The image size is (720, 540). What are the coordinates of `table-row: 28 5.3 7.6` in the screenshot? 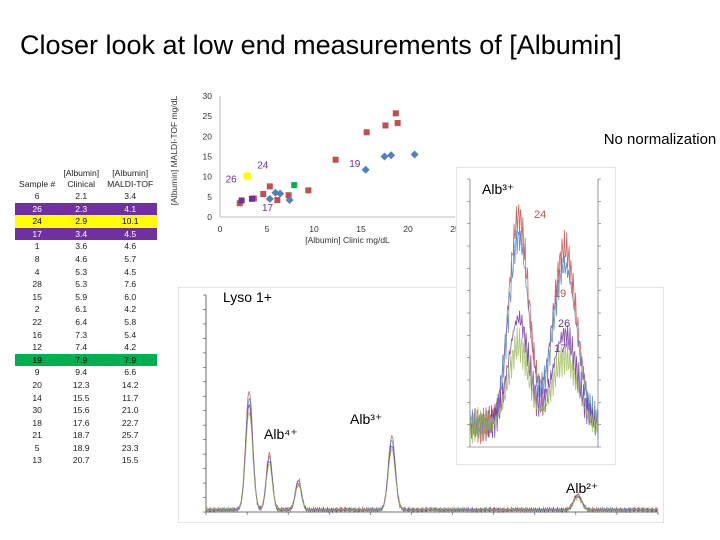 It's located at (86, 284).